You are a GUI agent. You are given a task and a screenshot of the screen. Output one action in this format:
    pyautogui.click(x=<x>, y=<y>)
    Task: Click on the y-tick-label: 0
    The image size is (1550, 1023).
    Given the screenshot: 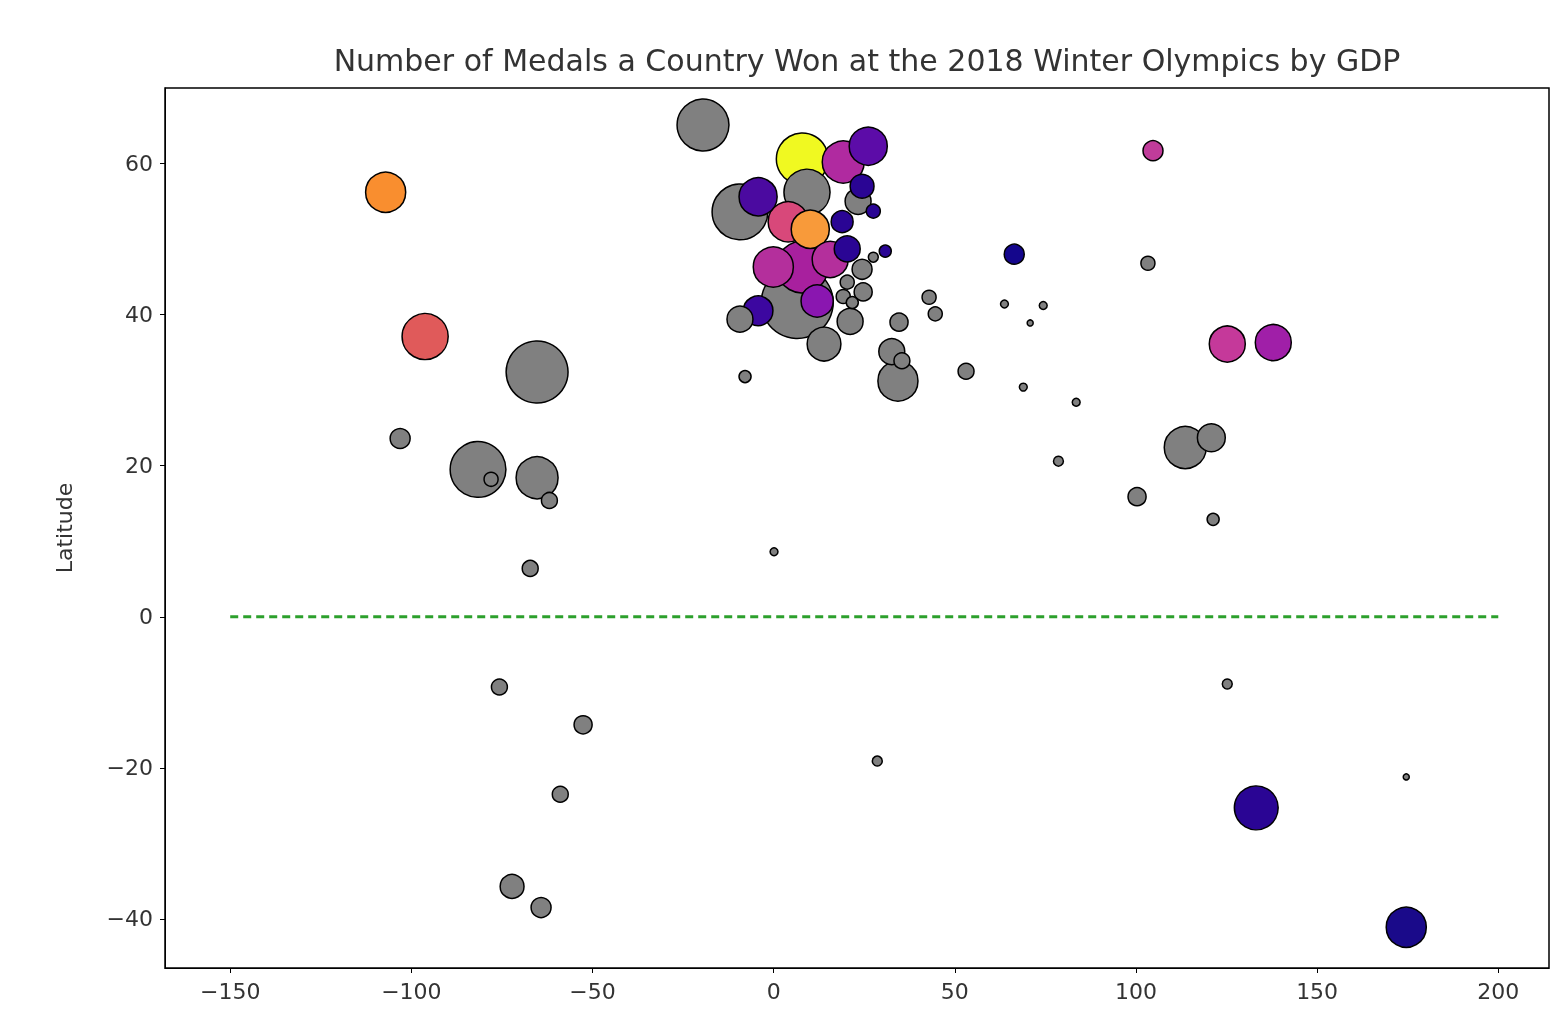 What is the action you would take?
    pyautogui.click(x=146, y=617)
    